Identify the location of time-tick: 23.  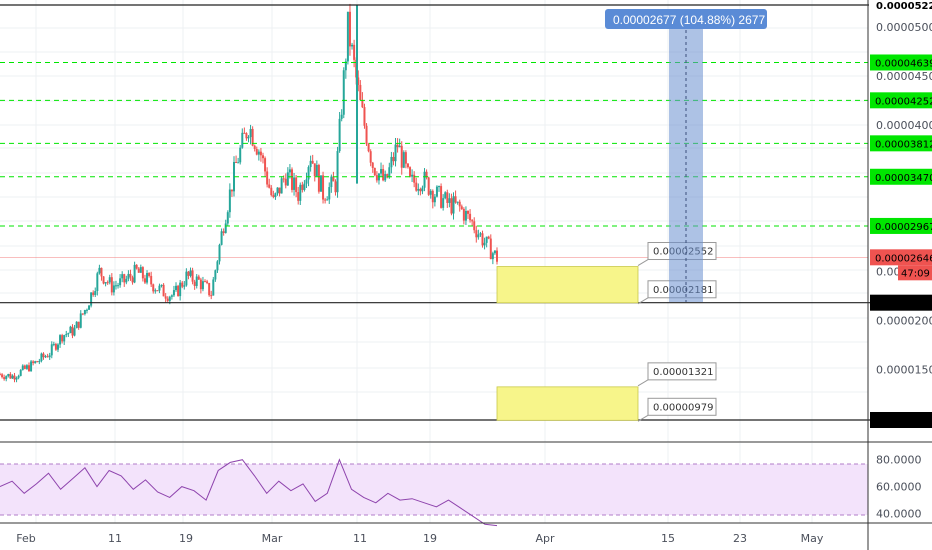
(740, 538).